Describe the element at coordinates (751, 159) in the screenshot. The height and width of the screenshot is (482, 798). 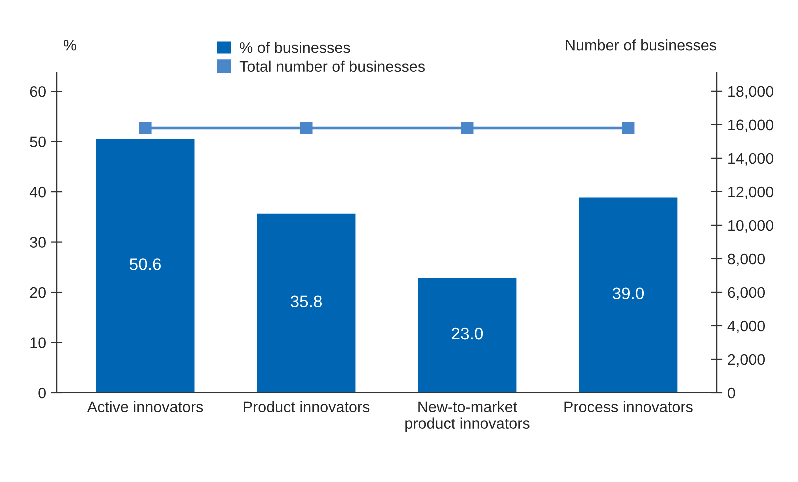
I see `y2-tick-label: 14,000` at that location.